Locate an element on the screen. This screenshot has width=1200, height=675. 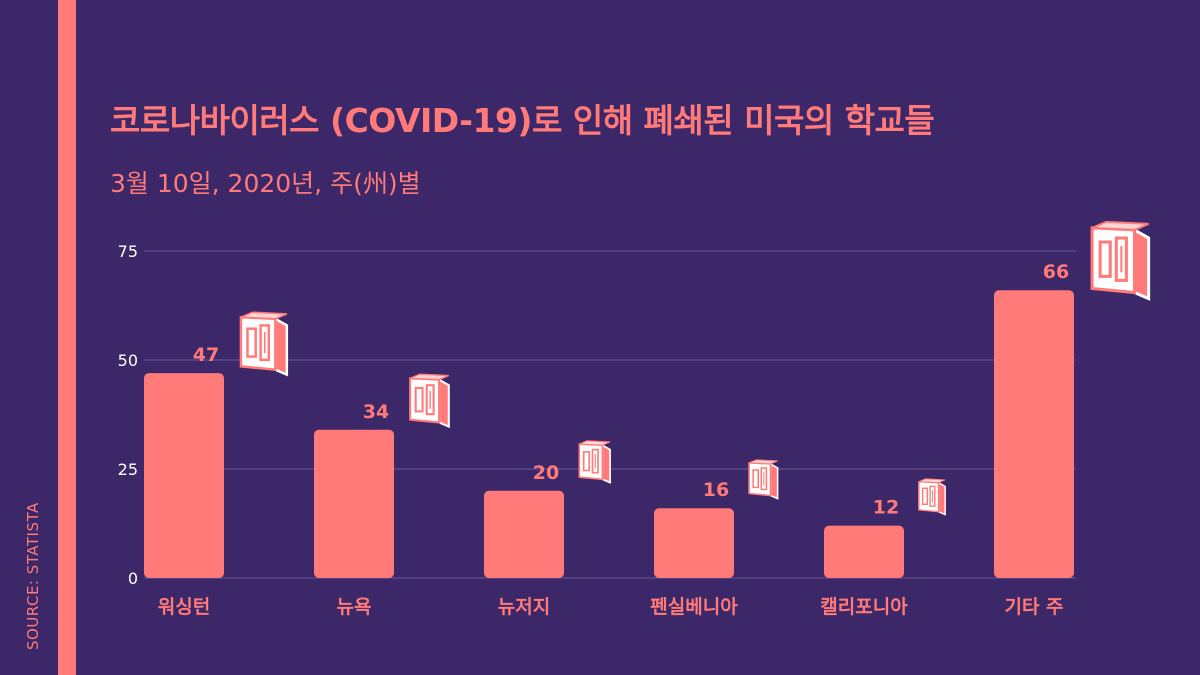
category-label: 펜실베니아 is located at coordinates (694, 607).